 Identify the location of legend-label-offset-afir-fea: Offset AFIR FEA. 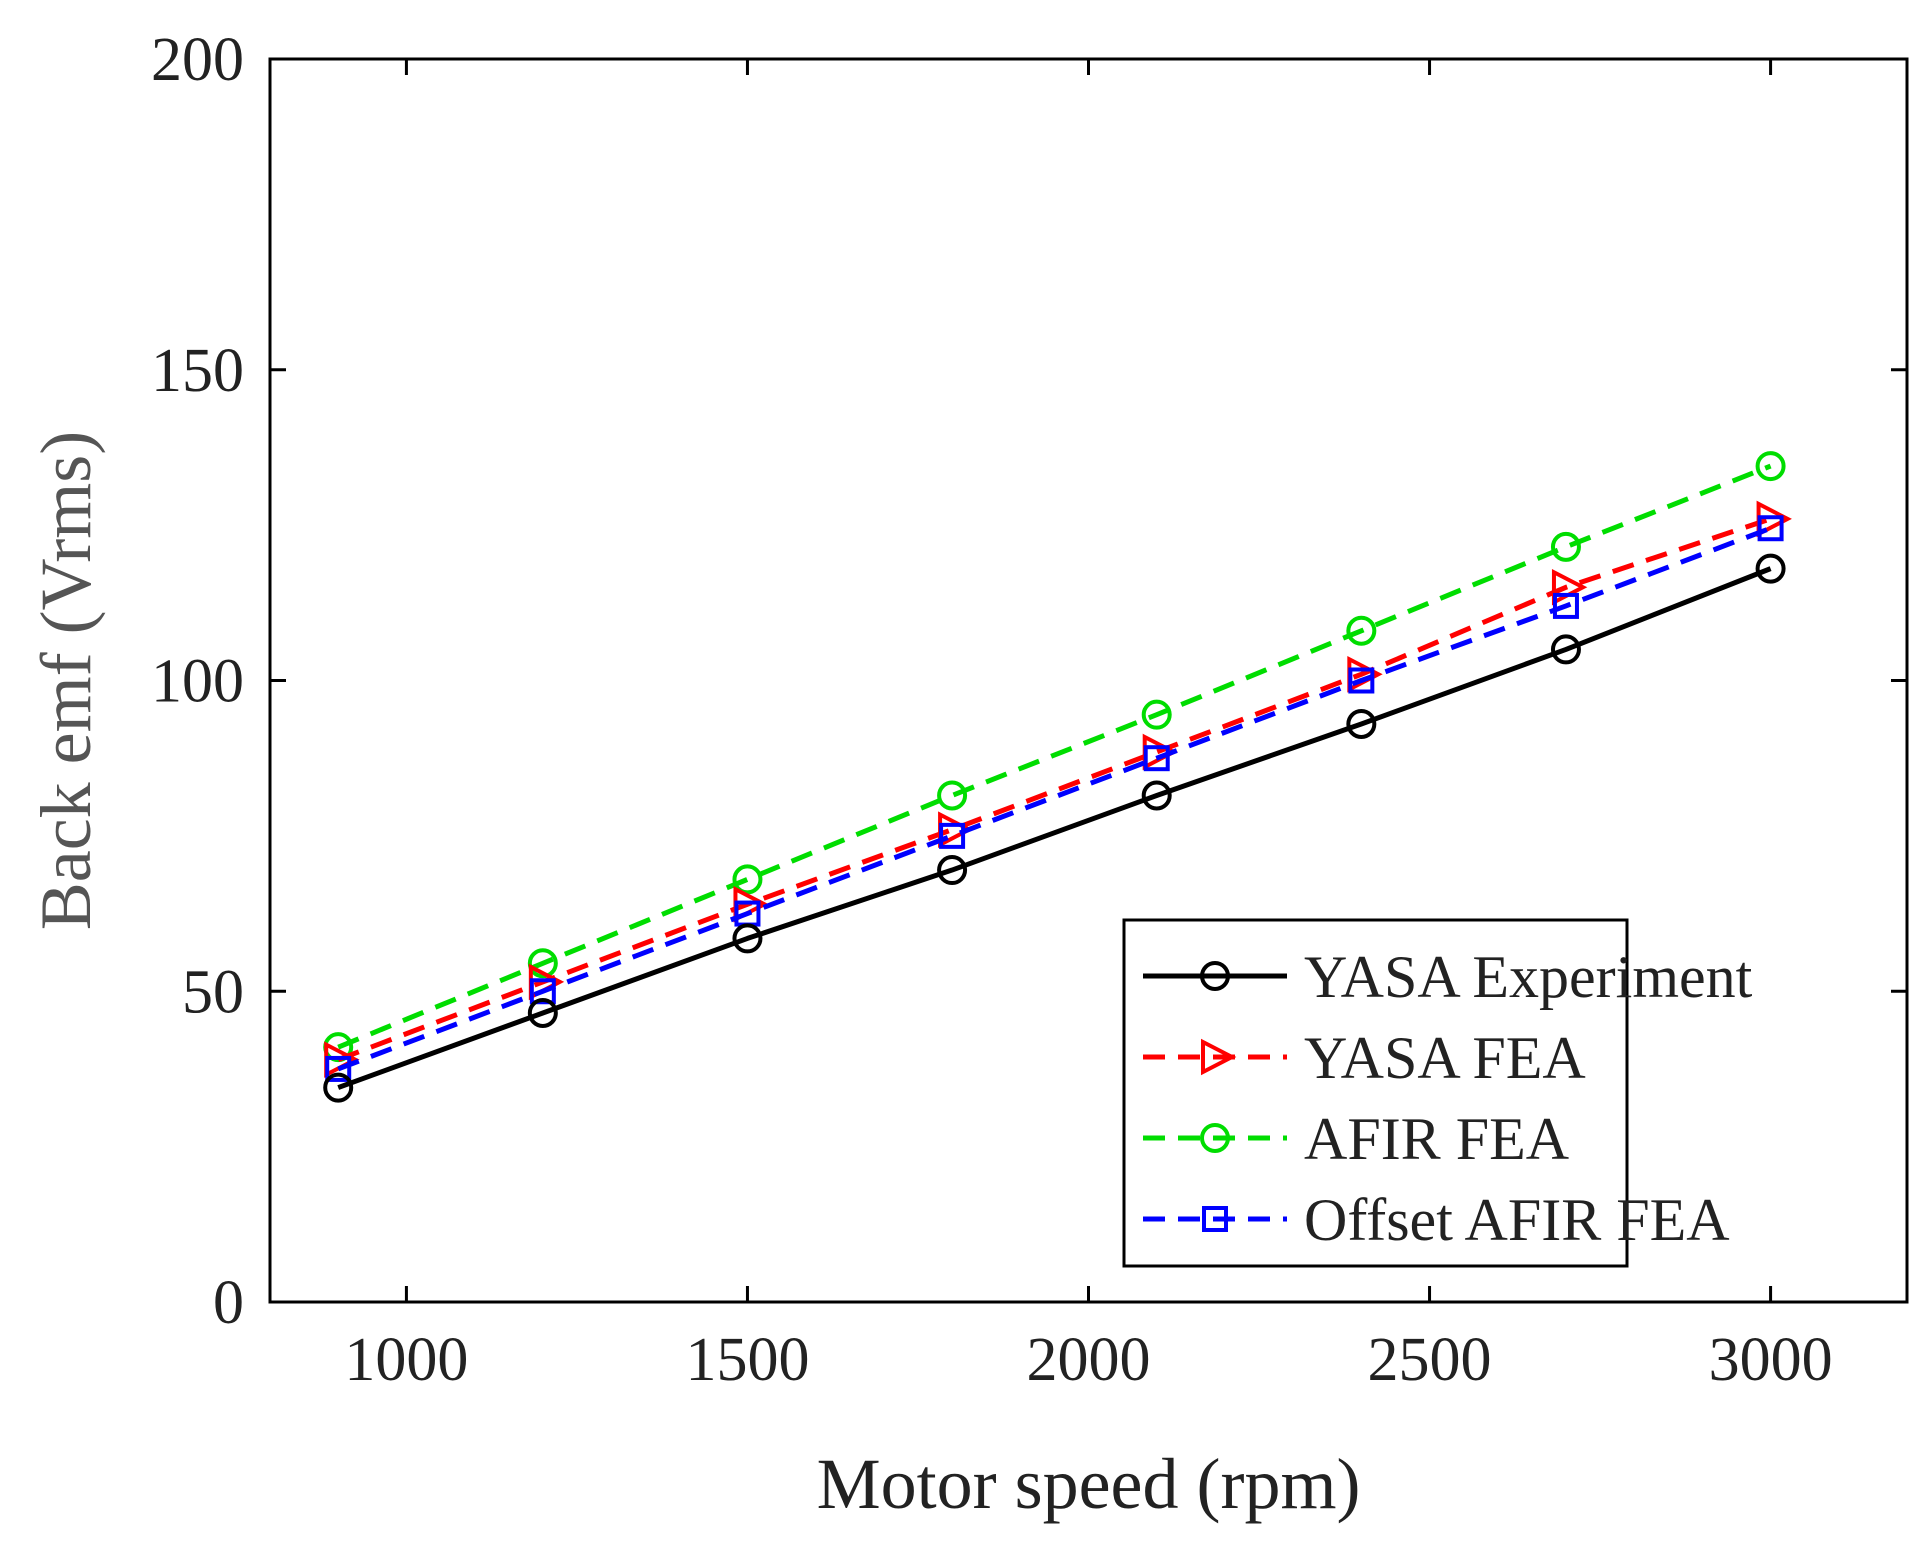
(1517, 1220).